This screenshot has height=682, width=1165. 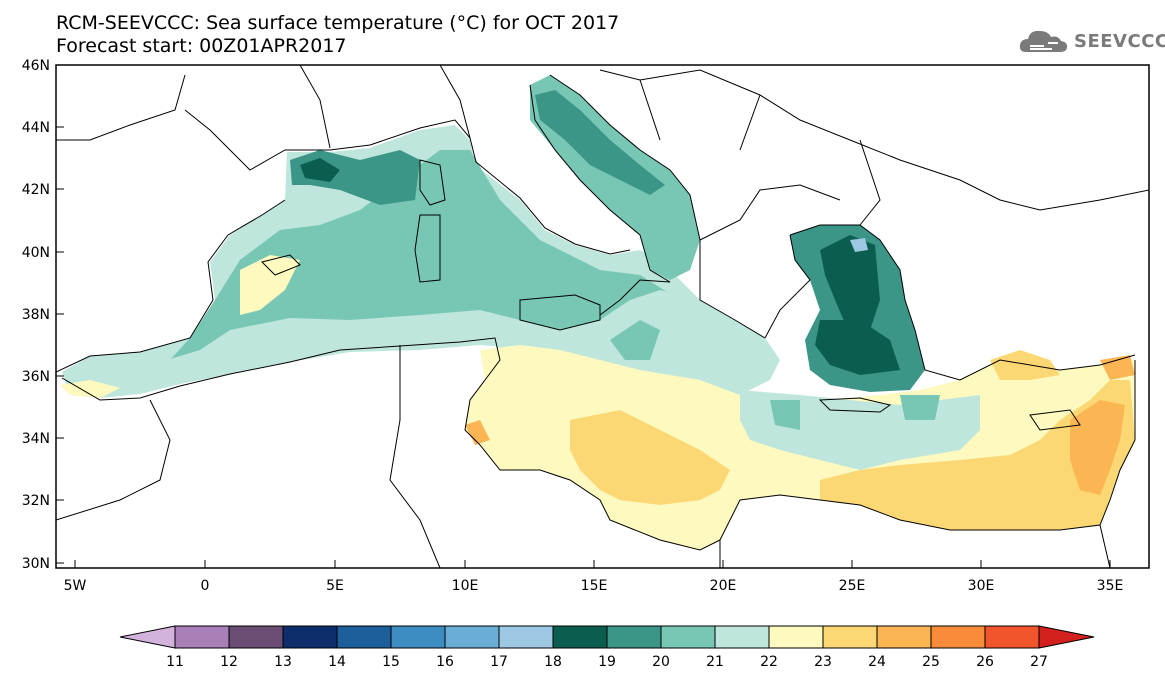 What do you see at coordinates (36, 66) in the screenshot?
I see `lat-label: 46N` at bounding box center [36, 66].